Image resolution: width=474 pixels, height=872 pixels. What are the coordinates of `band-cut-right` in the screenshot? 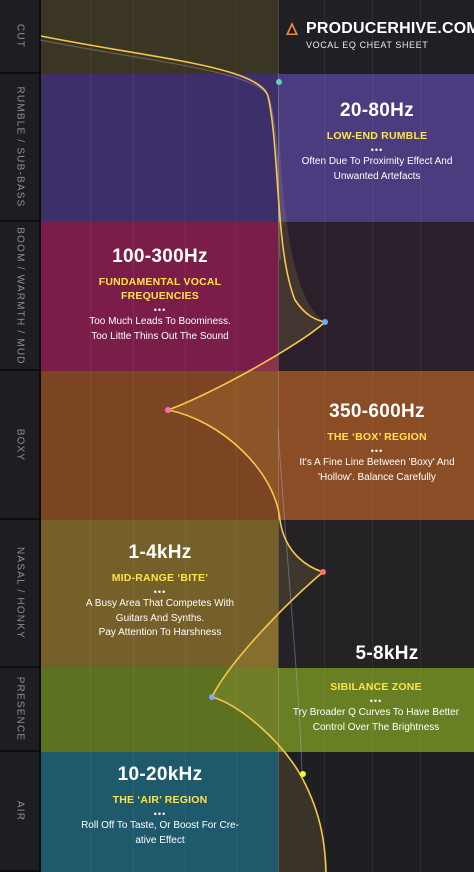 It's located at (376, 37).